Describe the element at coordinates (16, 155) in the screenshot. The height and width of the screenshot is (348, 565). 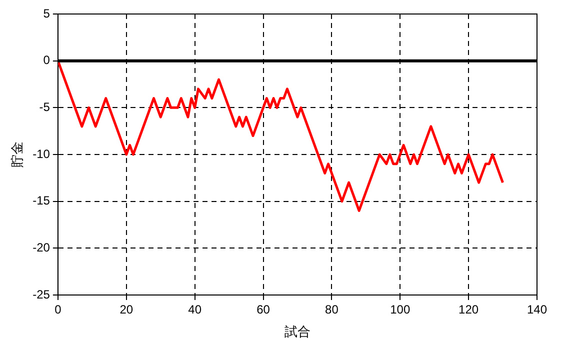
I see `y-axis-title: 貯金` at that location.